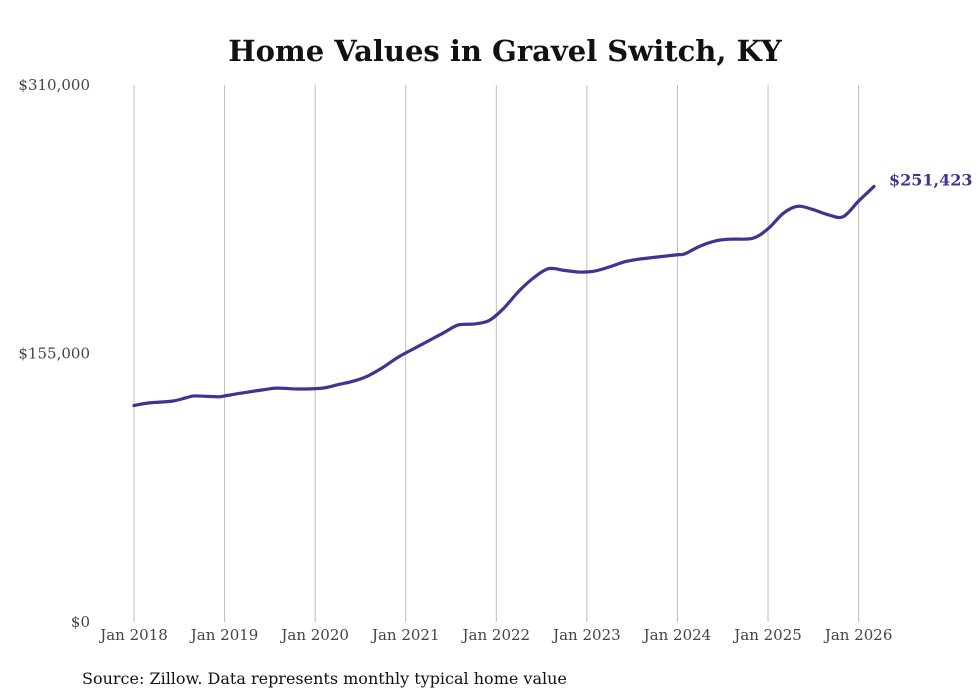  Describe the element at coordinates (80, 622) in the screenshot. I see `y-tick-label-0: $0` at that location.